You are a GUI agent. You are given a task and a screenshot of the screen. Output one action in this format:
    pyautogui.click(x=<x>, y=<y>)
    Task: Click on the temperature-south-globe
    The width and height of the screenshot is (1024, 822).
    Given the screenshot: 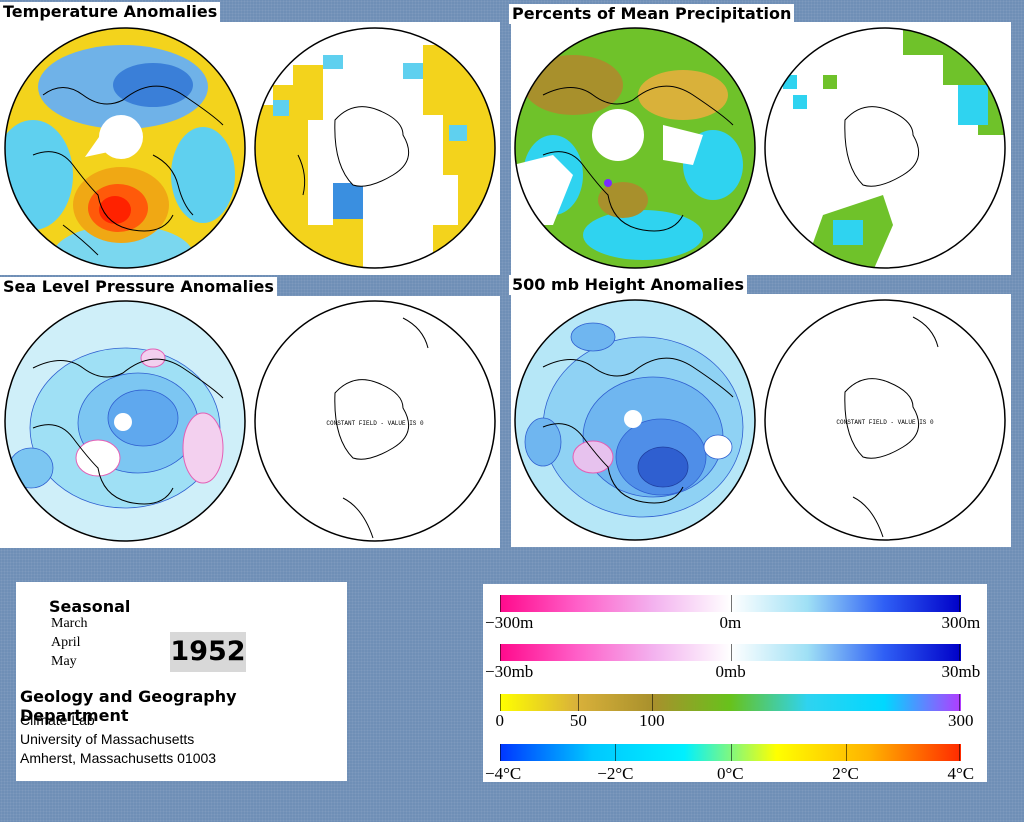 What is the action you would take?
    pyautogui.click(x=375, y=148)
    